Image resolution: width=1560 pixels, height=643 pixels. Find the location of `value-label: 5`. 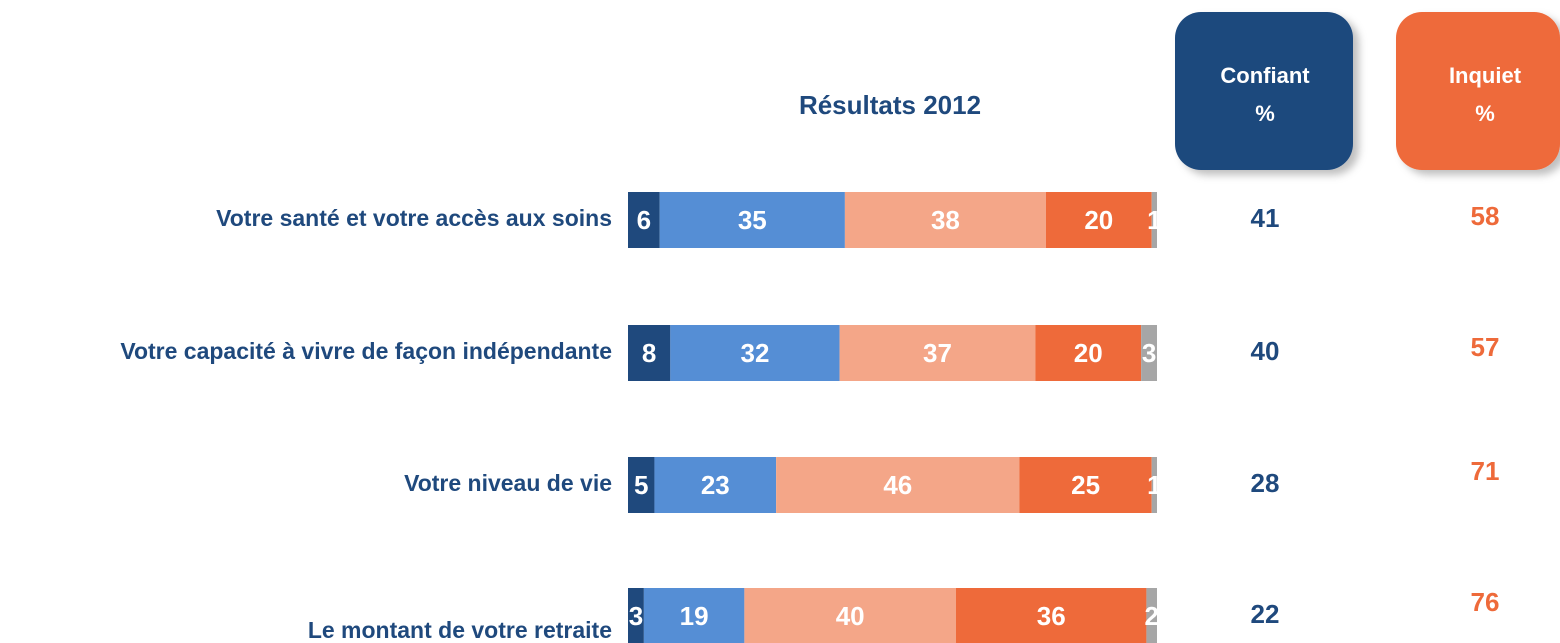

value-label: 5 is located at coordinates (641, 485).